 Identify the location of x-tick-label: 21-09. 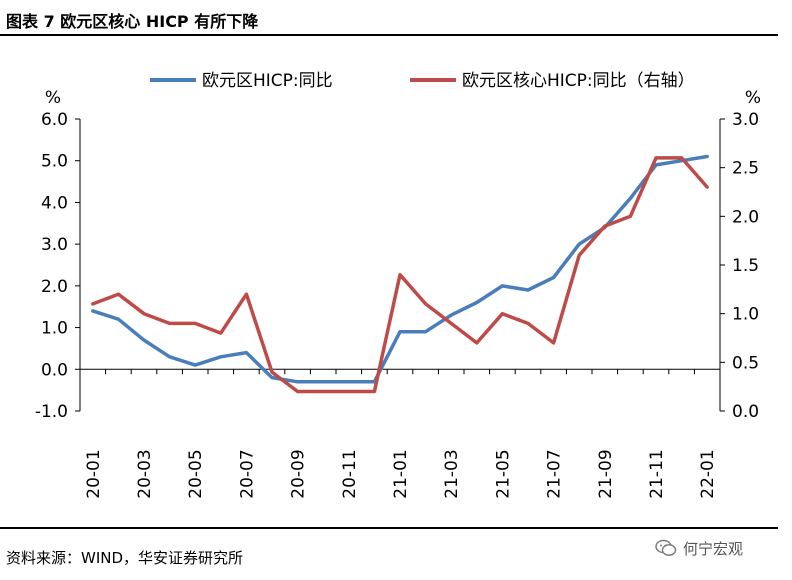
(606, 473).